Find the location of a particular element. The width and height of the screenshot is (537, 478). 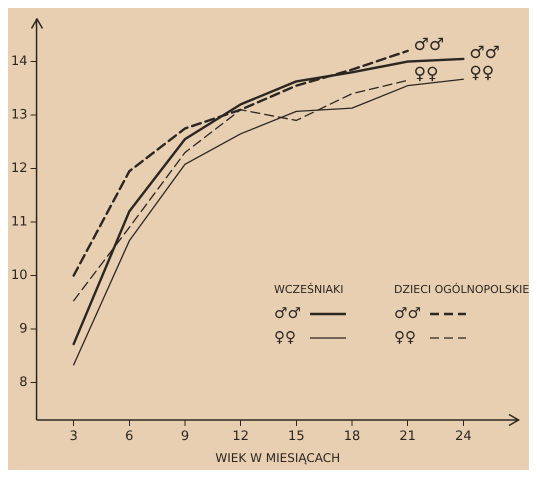

x-tick-label: 12 is located at coordinates (240, 436).